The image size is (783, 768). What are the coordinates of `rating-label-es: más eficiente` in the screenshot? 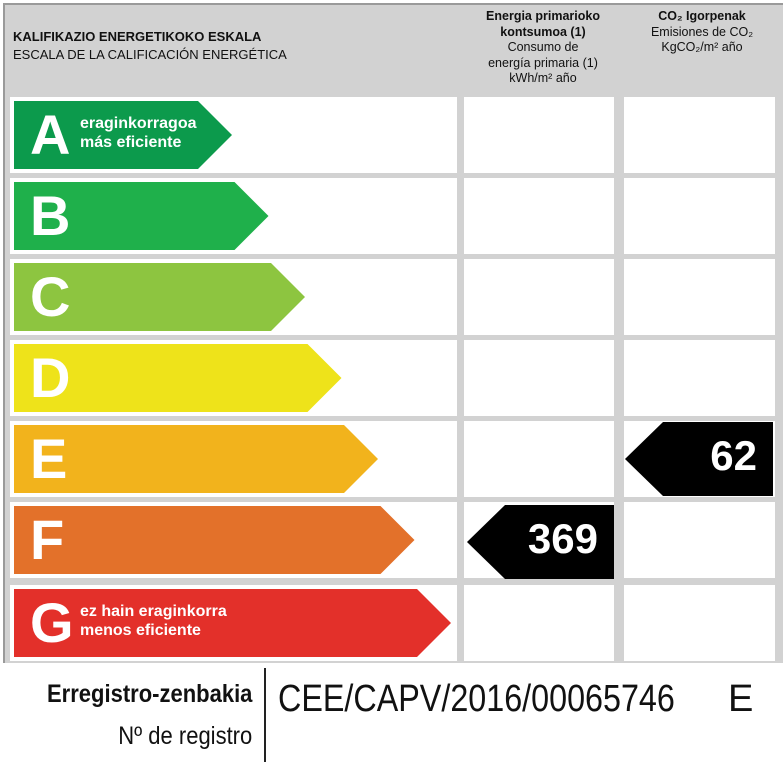 It's located at (131, 142).